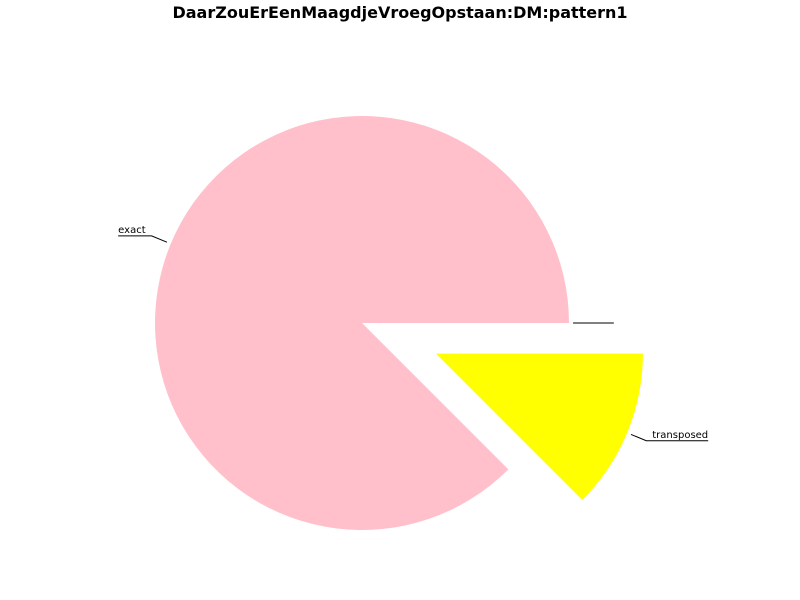 Image resolution: width=800 pixels, height=600 pixels. Describe the element at coordinates (680, 435) in the screenshot. I see `slice-label: transposed` at that location.